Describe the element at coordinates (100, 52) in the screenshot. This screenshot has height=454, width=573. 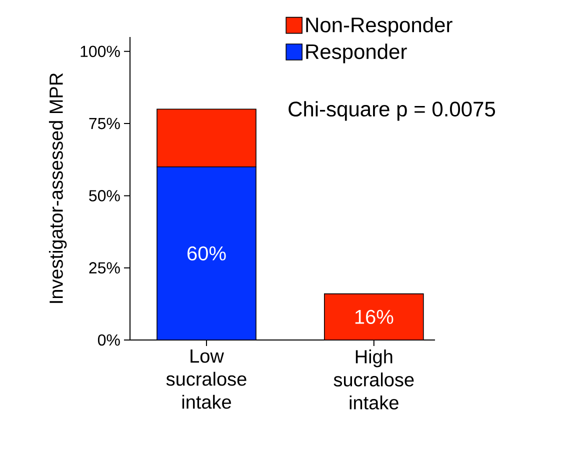
I see `y-tick-label: 100%` at that location.